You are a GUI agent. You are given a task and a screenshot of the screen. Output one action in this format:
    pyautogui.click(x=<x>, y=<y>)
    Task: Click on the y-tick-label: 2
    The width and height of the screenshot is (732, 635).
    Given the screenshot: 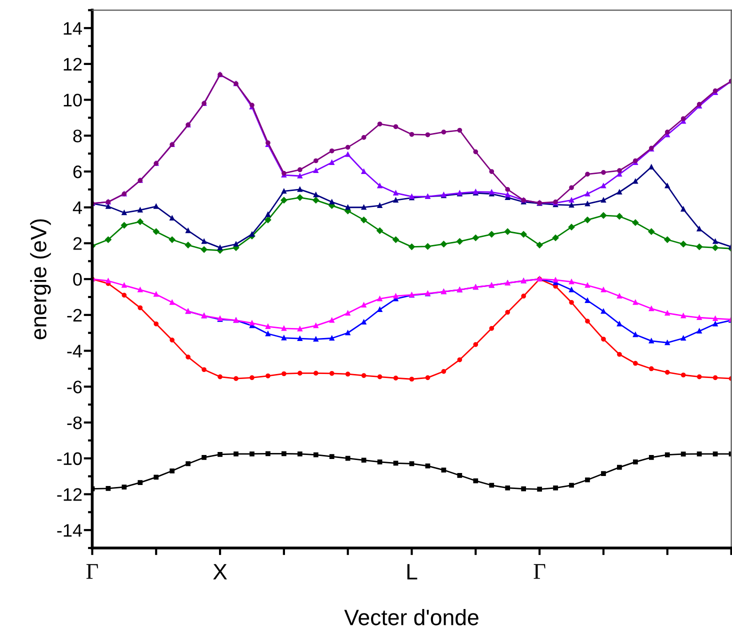 What is the action you would take?
    pyautogui.click(x=77, y=243)
    